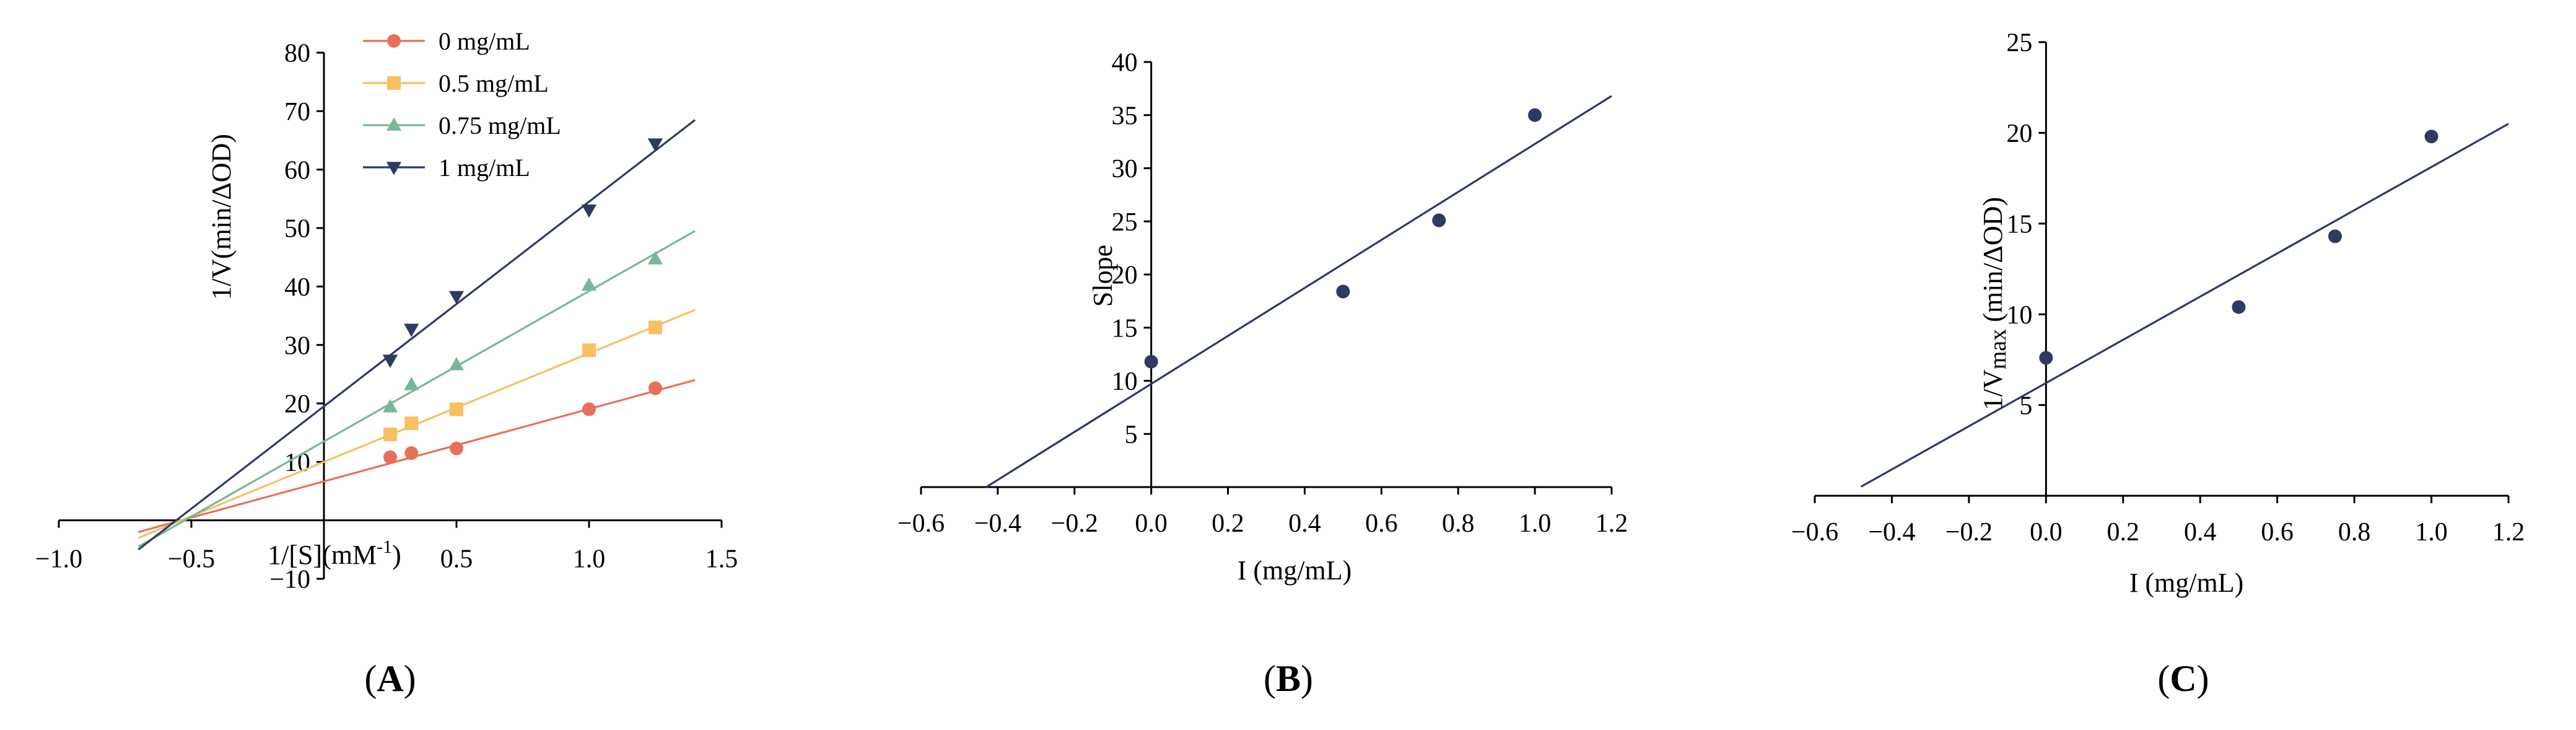 The height and width of the screenshot is (730, 2576). What do you see at coordinates (58, 559) in the screenshot?
I see `panel-a-x-tick-label: −1.0` at bounding box center [58, 559].